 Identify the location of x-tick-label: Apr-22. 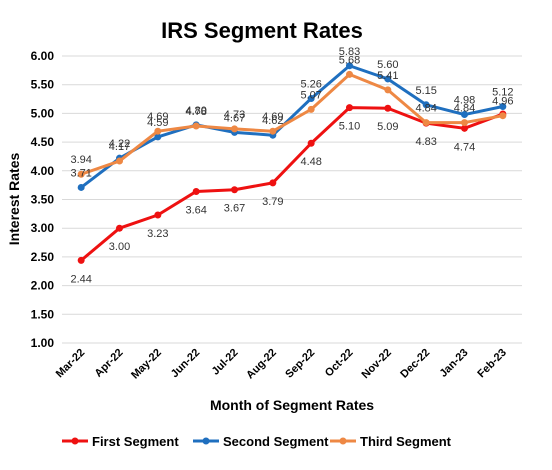
(108, 363).